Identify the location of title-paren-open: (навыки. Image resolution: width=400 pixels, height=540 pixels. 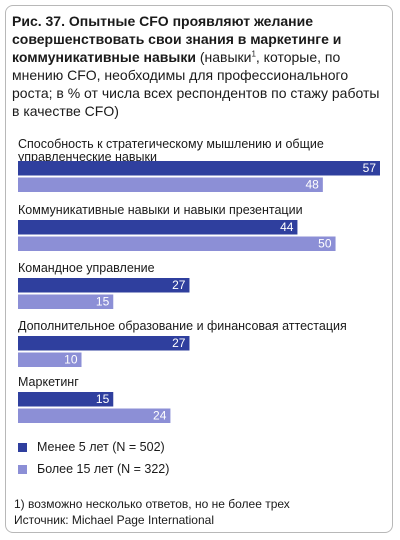
(225, 57).